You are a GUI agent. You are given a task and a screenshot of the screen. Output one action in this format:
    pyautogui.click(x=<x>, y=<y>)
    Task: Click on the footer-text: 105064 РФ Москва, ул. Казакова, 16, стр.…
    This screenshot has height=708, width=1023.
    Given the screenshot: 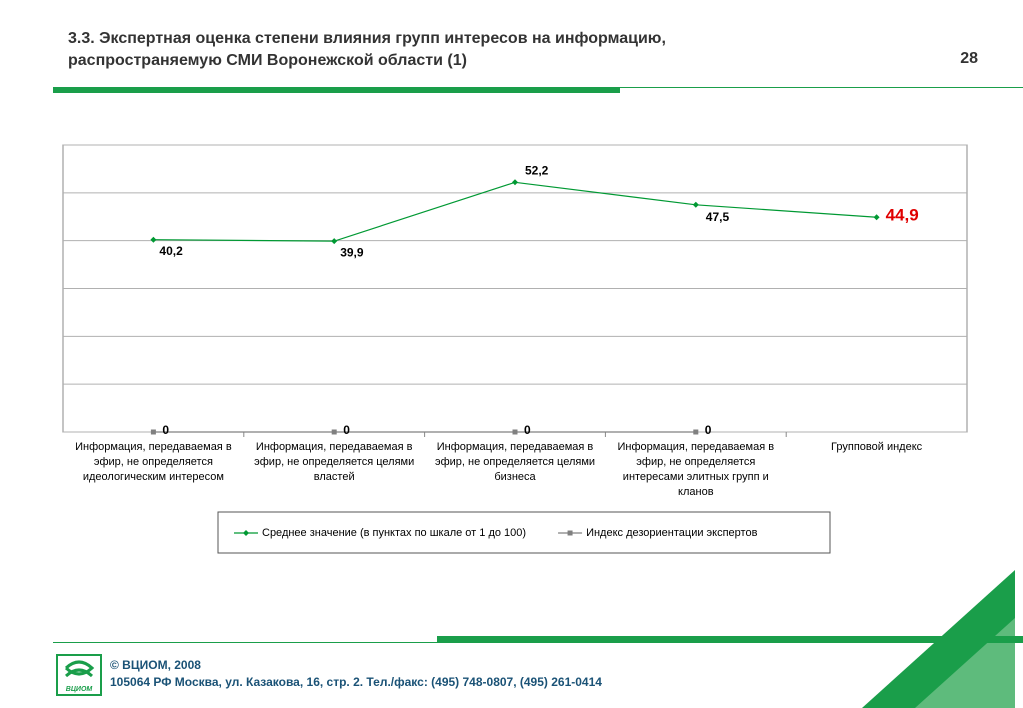 What is the action you would take?
    pyautogui.click(x=356, y=682)
    